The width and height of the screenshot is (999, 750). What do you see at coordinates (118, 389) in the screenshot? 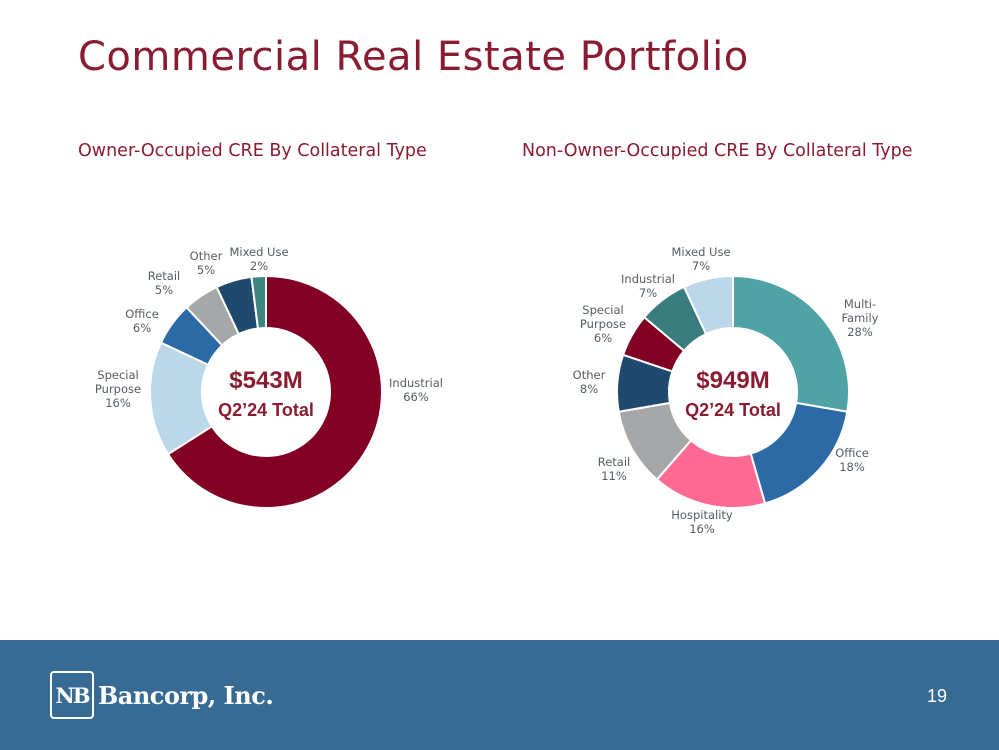
I see `owner-label-special-purpose: Special Purpose 16%` at bounding box center [118, 389].